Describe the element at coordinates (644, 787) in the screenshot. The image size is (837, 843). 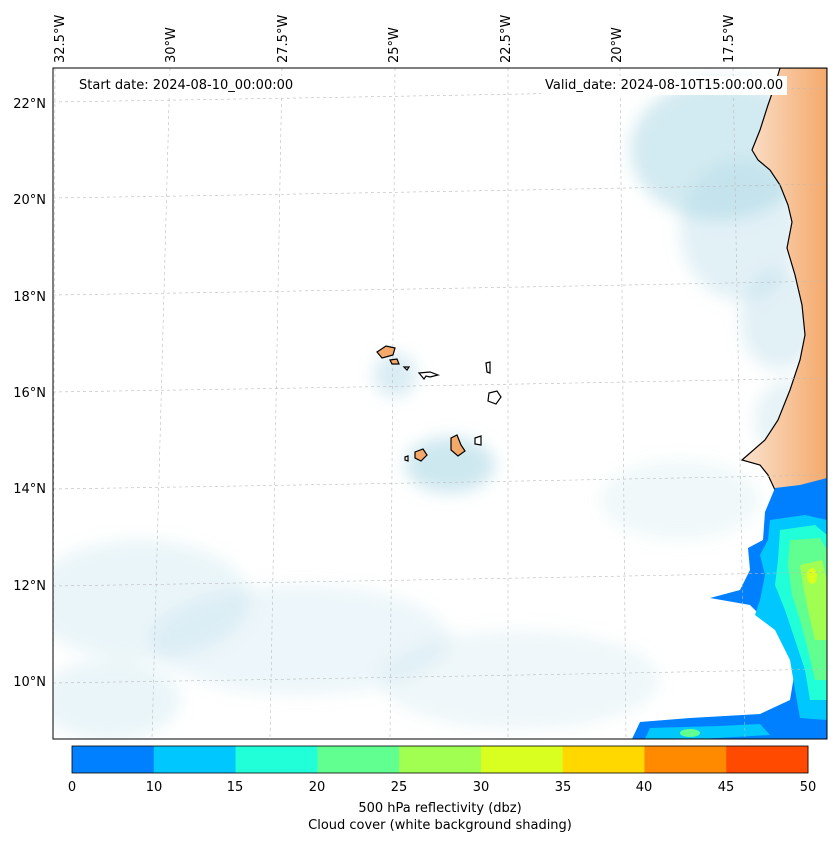
I see `colorbar-tick: 40` at that location.